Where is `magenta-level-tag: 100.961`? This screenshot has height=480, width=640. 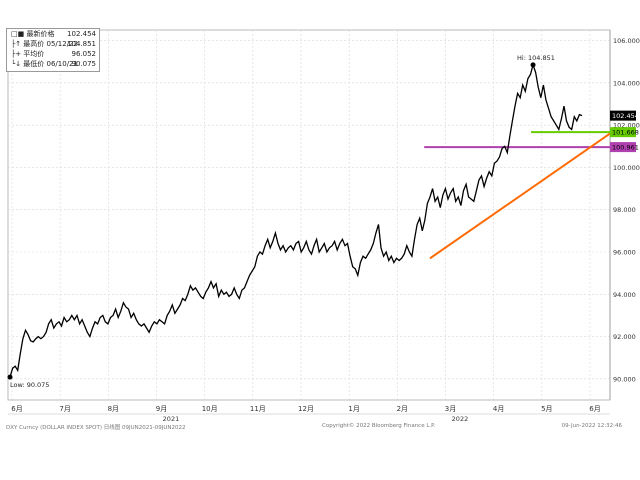
magenta-level-tag: 100.961 is located at coordinates (625, 148).